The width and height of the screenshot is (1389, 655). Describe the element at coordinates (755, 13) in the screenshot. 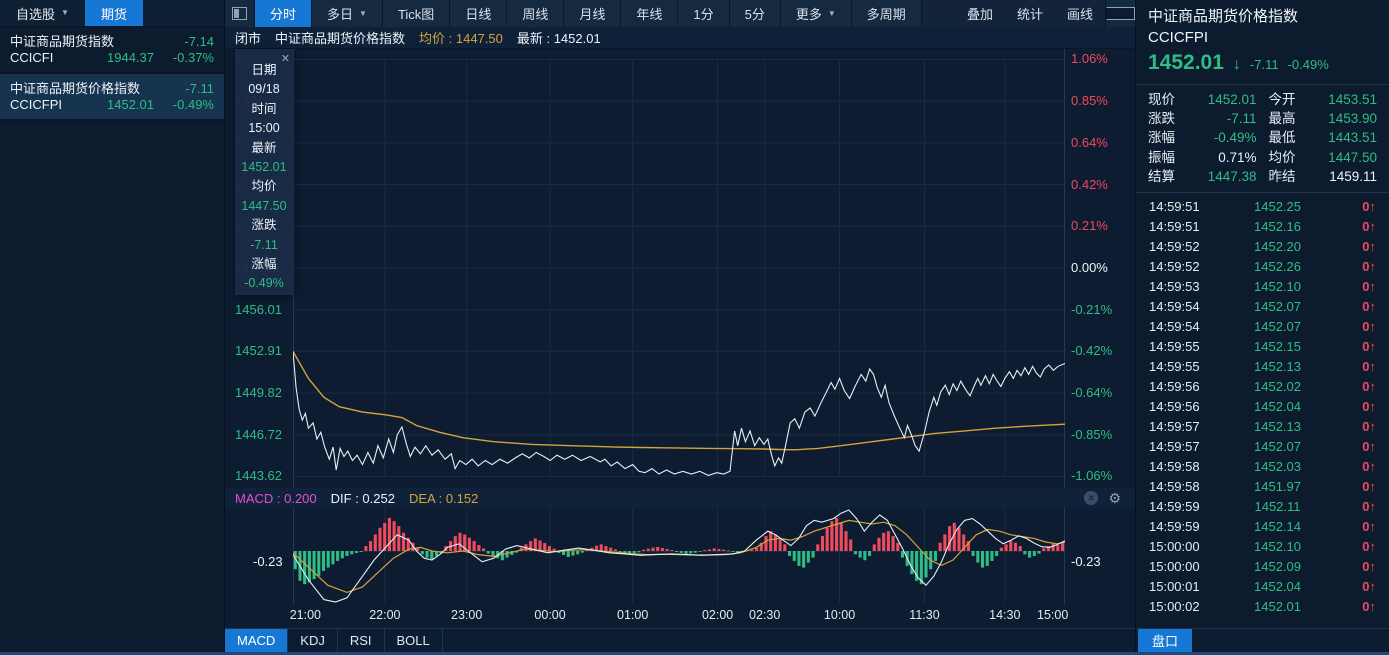

I see `period-button-5分: 5分` at that location.